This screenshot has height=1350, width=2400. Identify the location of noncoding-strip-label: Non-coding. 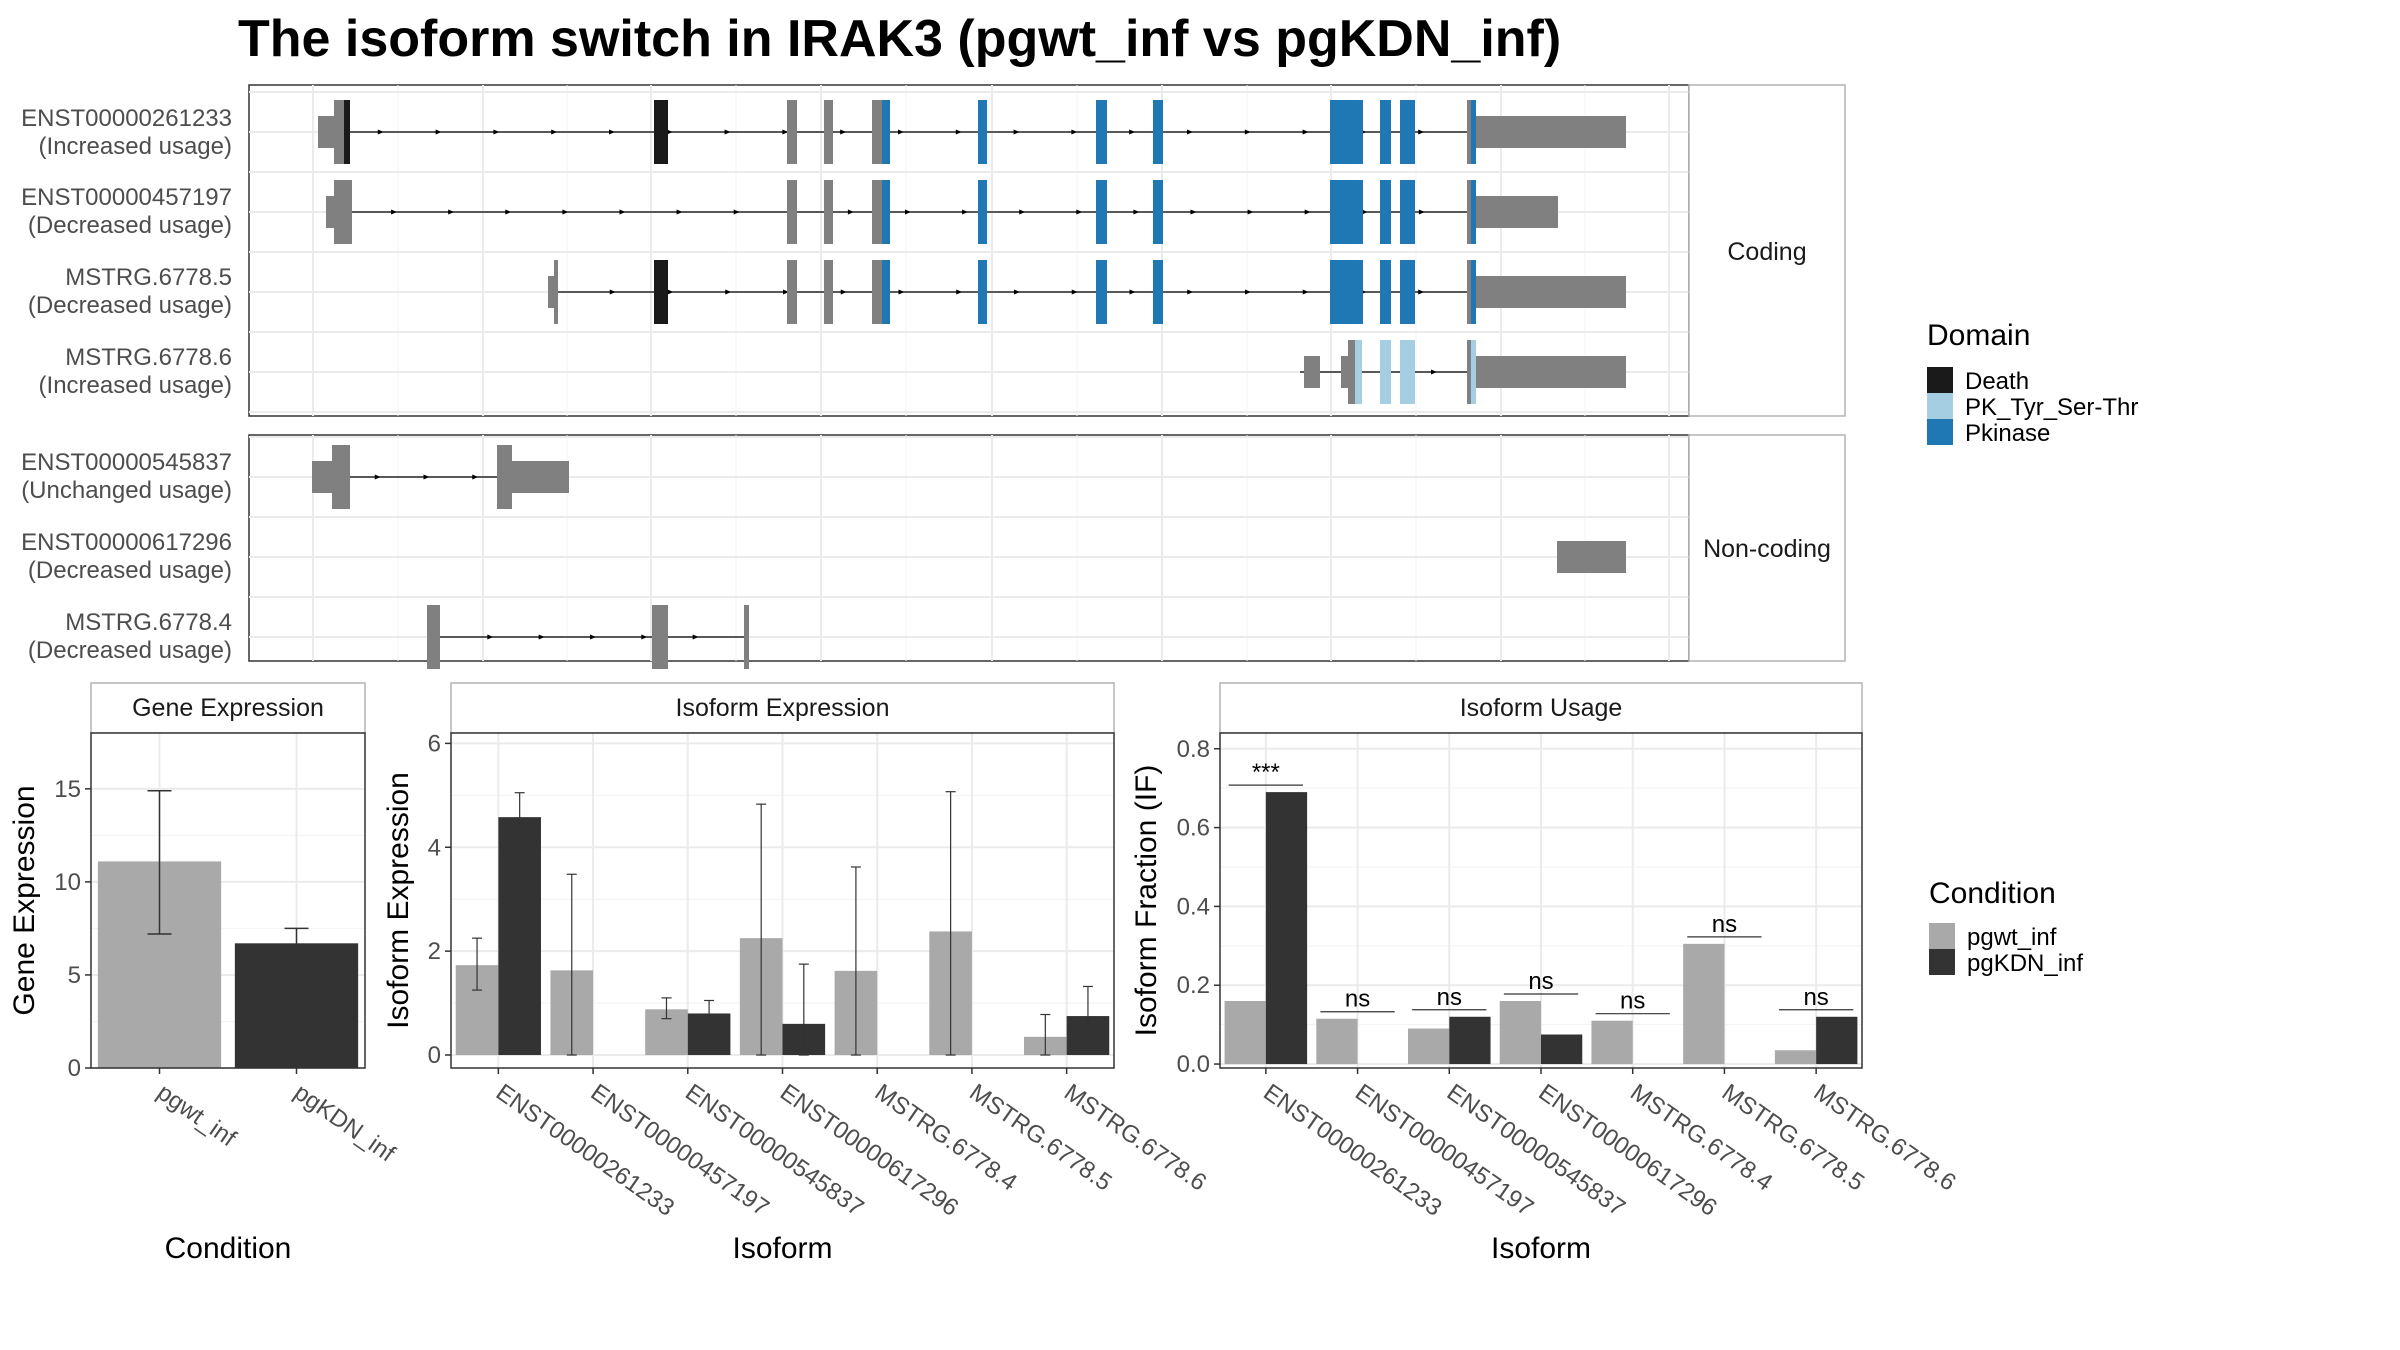
(1767, 549).